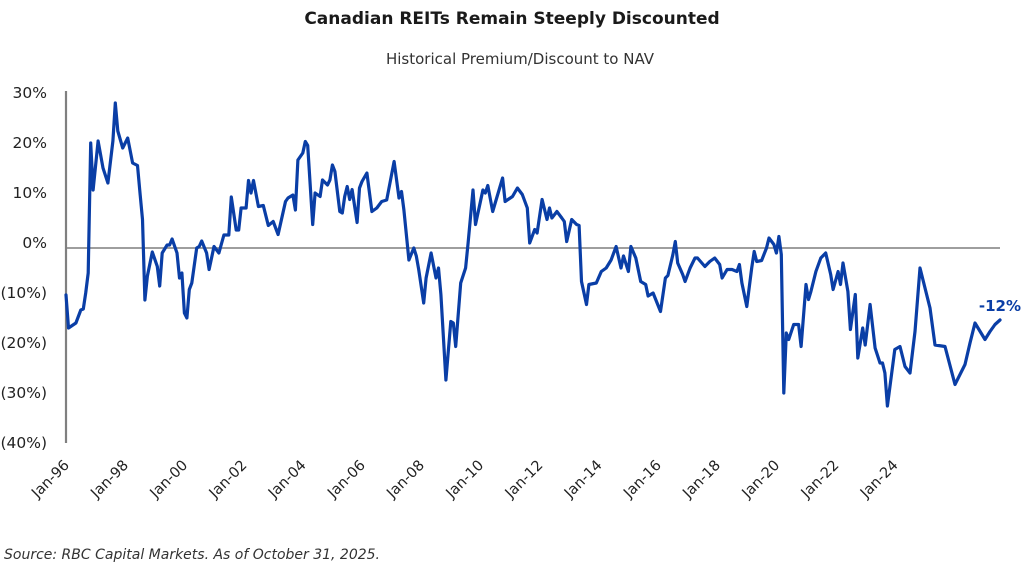 The image size is (1024, 573). What do you see at coordinates (511, 19) in the screenshot?
I see `chart-title: Canadian REITs Remain Steeply Discounted` at bounding box center [511, 19].